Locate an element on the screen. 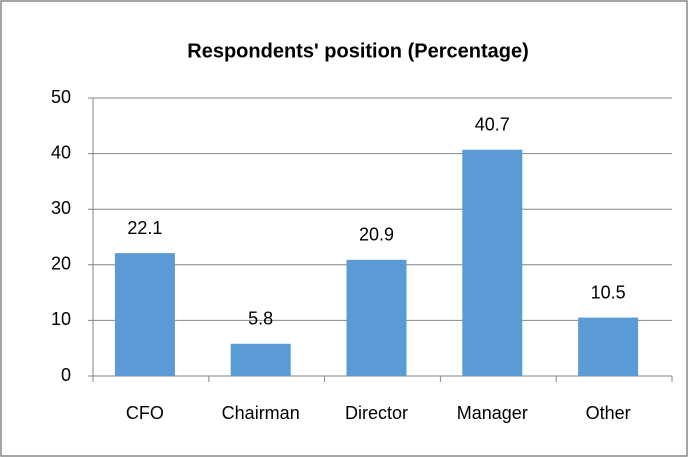 This screenshot has height=457, width=688. x-tick-label: CFO is located at coordinates (145, 413).